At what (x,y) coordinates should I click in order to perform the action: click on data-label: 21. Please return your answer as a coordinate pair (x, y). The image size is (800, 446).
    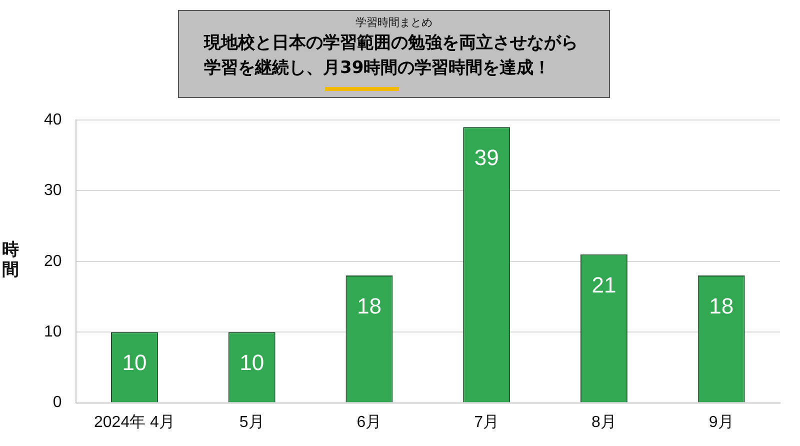
    Looking at the image, I should click on (604, 285).